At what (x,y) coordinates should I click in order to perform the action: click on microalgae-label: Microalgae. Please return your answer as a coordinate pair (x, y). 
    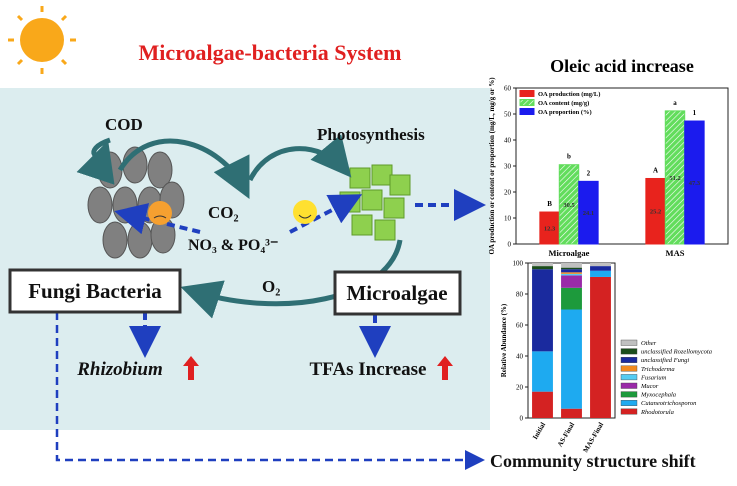
    Looking at the image, I should click on (396, 293).